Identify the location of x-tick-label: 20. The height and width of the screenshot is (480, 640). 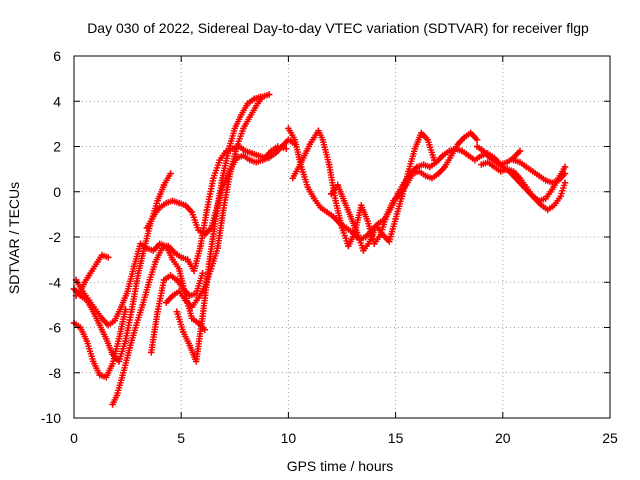
(503, 438).